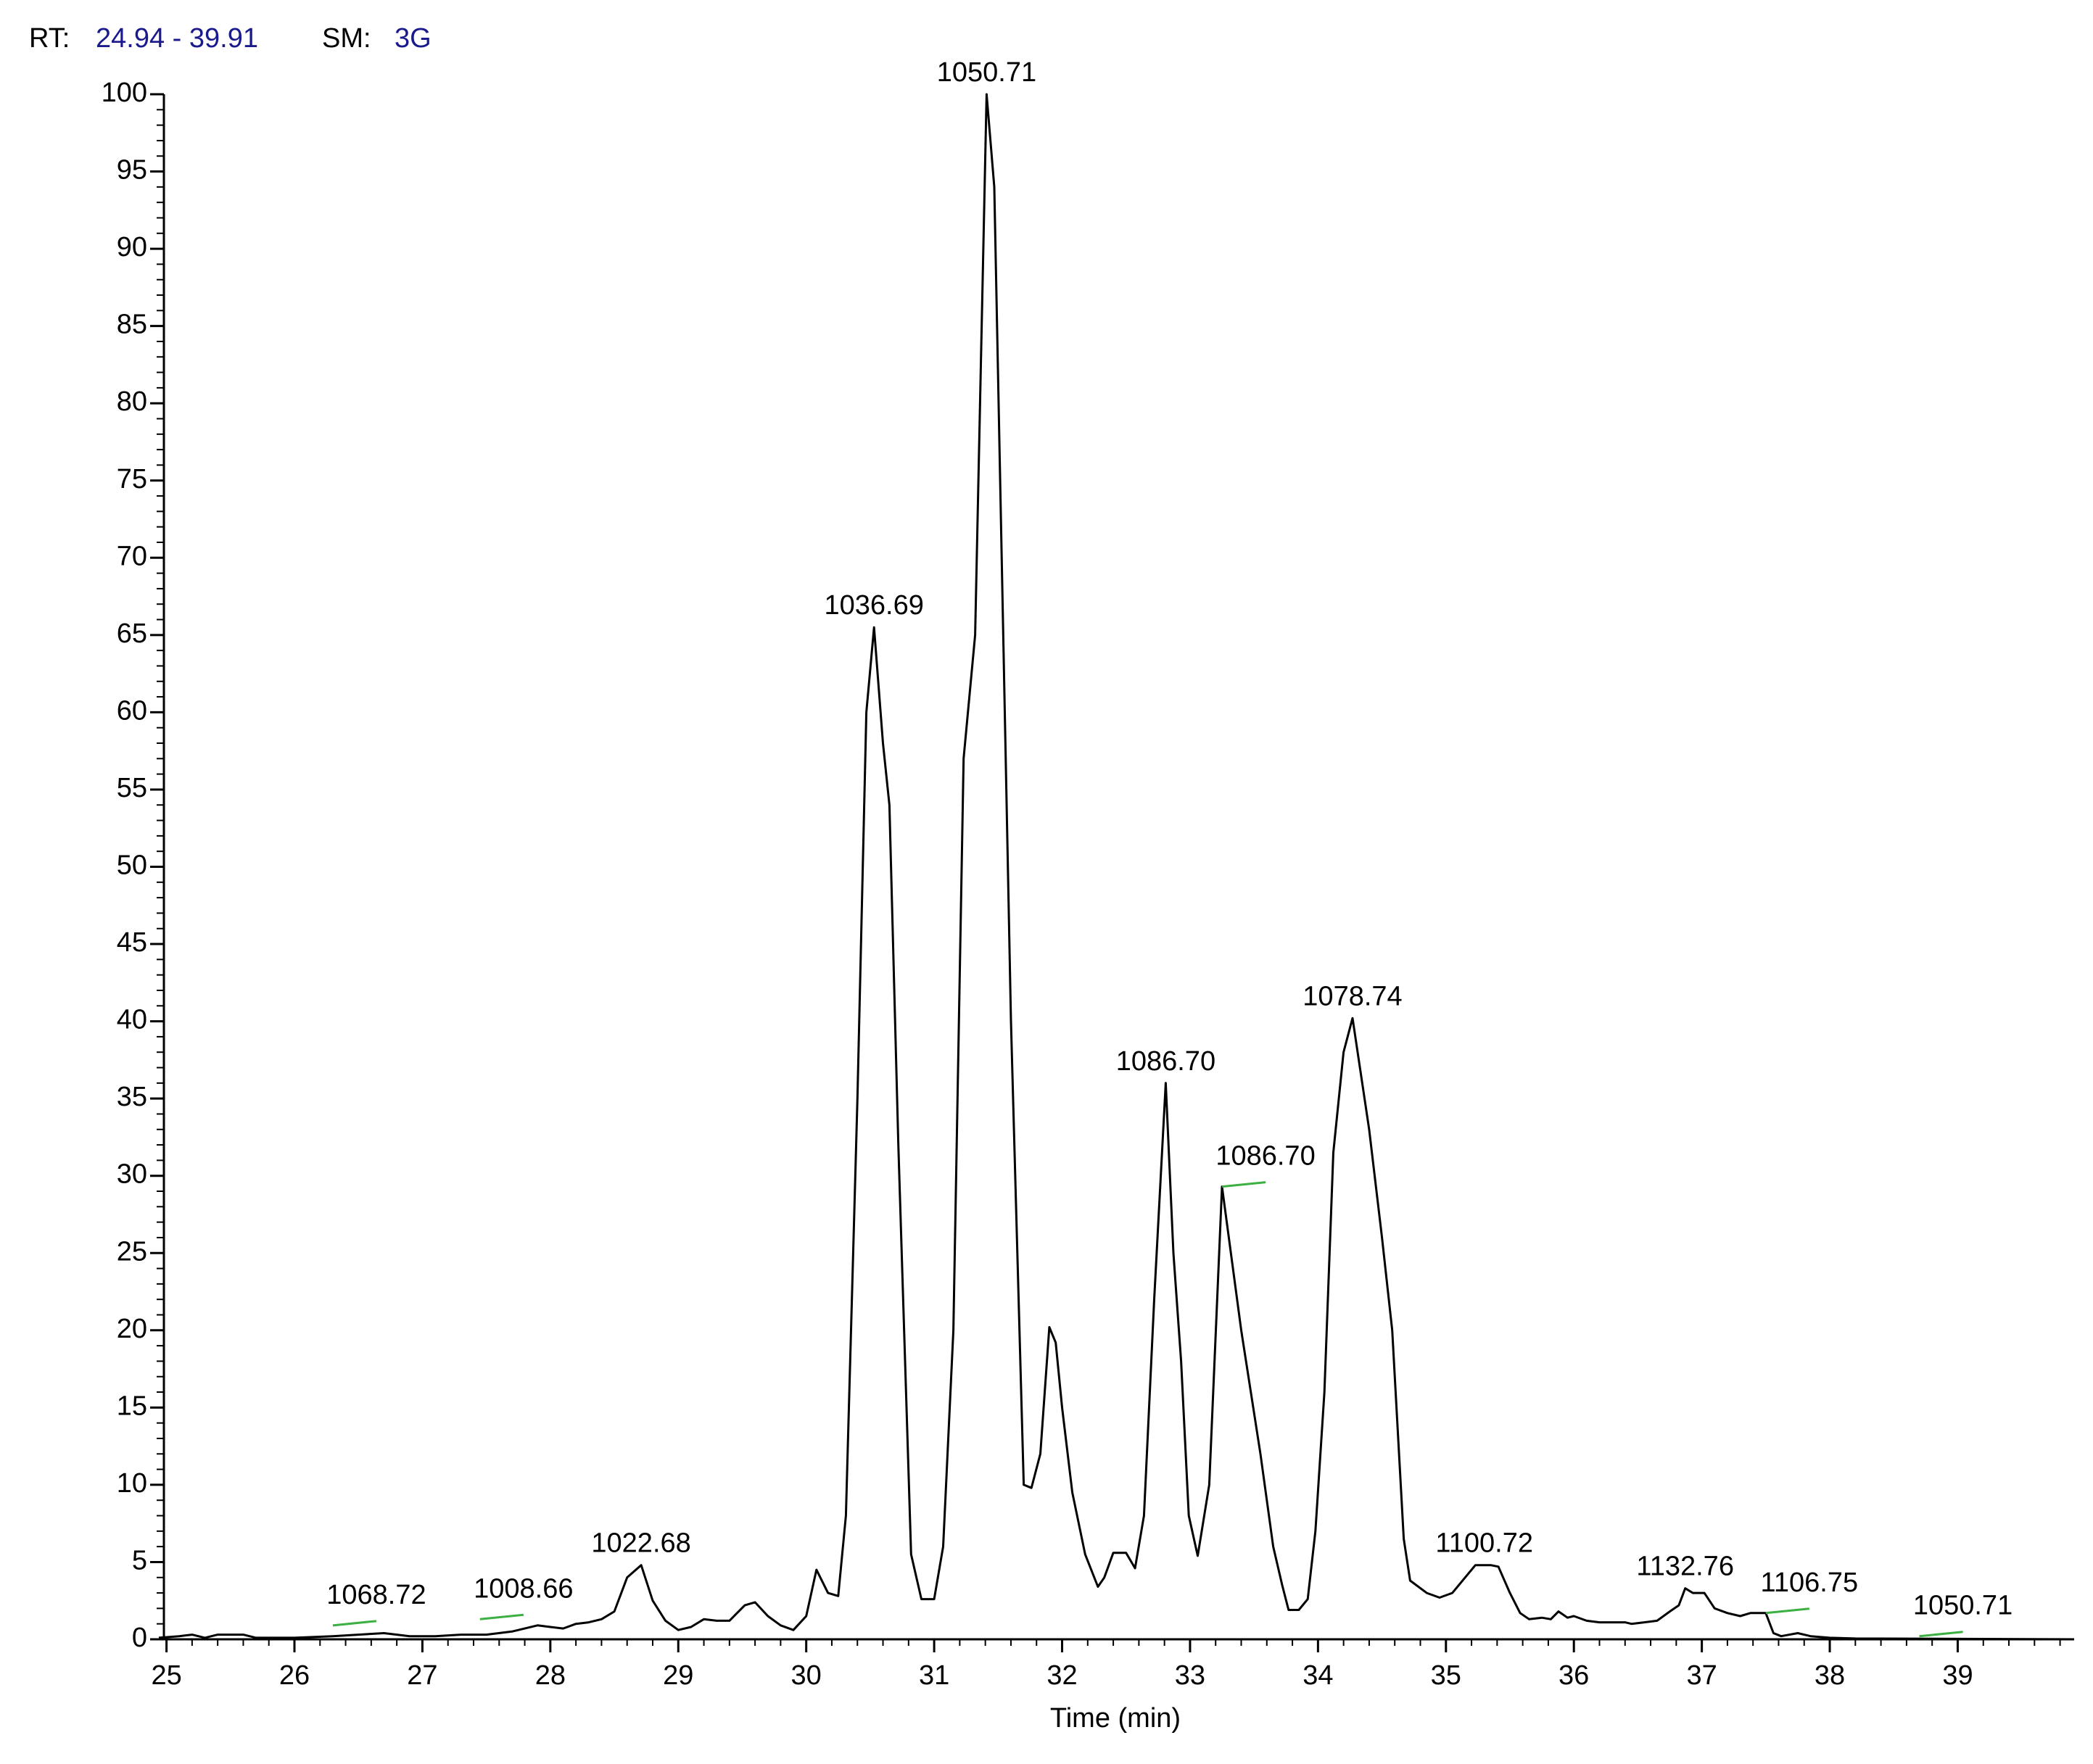 This screenshot has width=2093, height=1764. I want to click on x-tick-label: 36, so click(1574, 1675).